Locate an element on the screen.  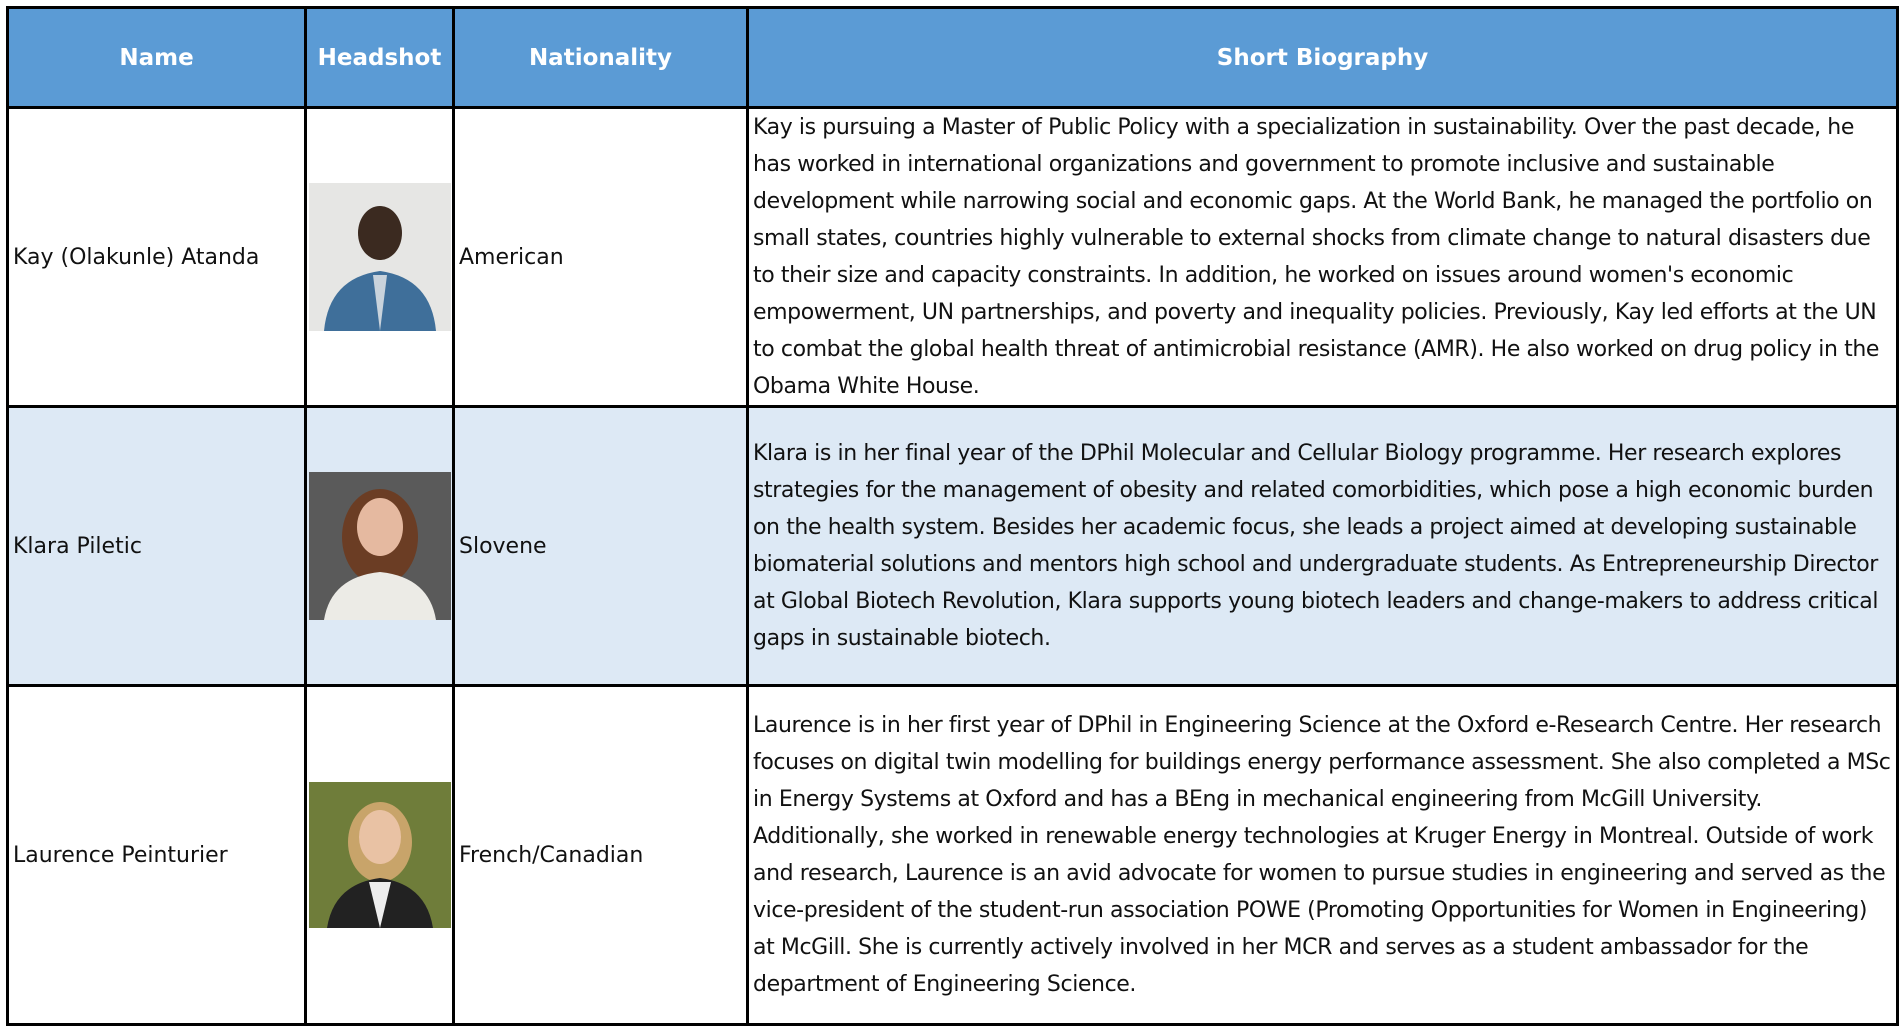
nationality: American is located at coordinates (600, 257).